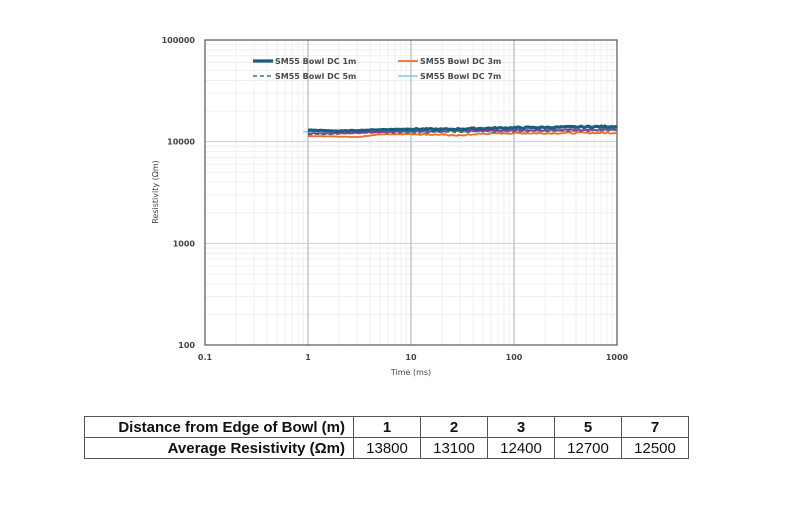 The height and width of the screenshot is (507, 800). I want to click on x-tick-label: 0.1, so click(205, 357).